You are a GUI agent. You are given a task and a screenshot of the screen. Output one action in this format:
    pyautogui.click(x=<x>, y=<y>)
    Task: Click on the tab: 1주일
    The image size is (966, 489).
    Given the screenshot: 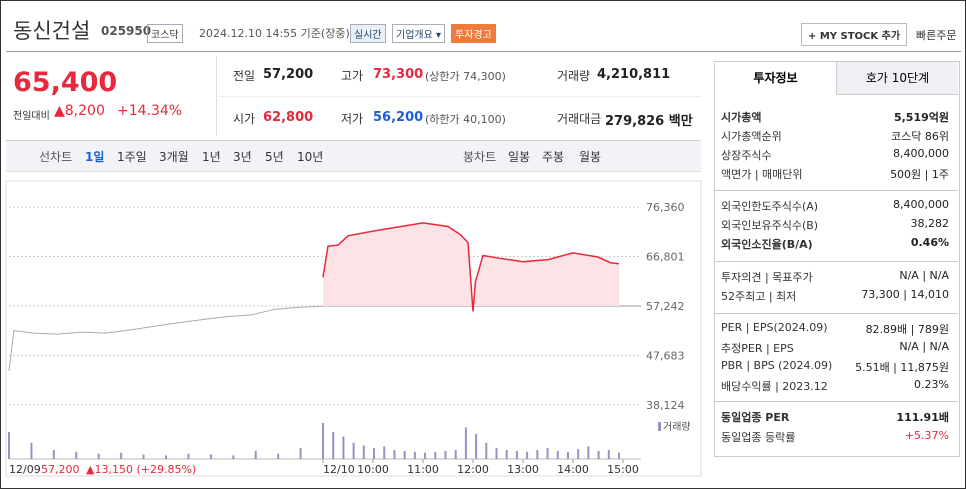 What is the action you would take?
    pyautogui.click(x=132, y=157)
    